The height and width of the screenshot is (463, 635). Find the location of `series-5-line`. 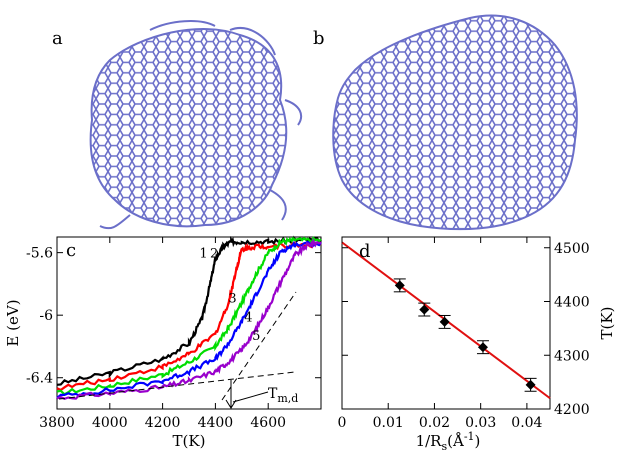

series-5-line is located at coordinates (189, 318).